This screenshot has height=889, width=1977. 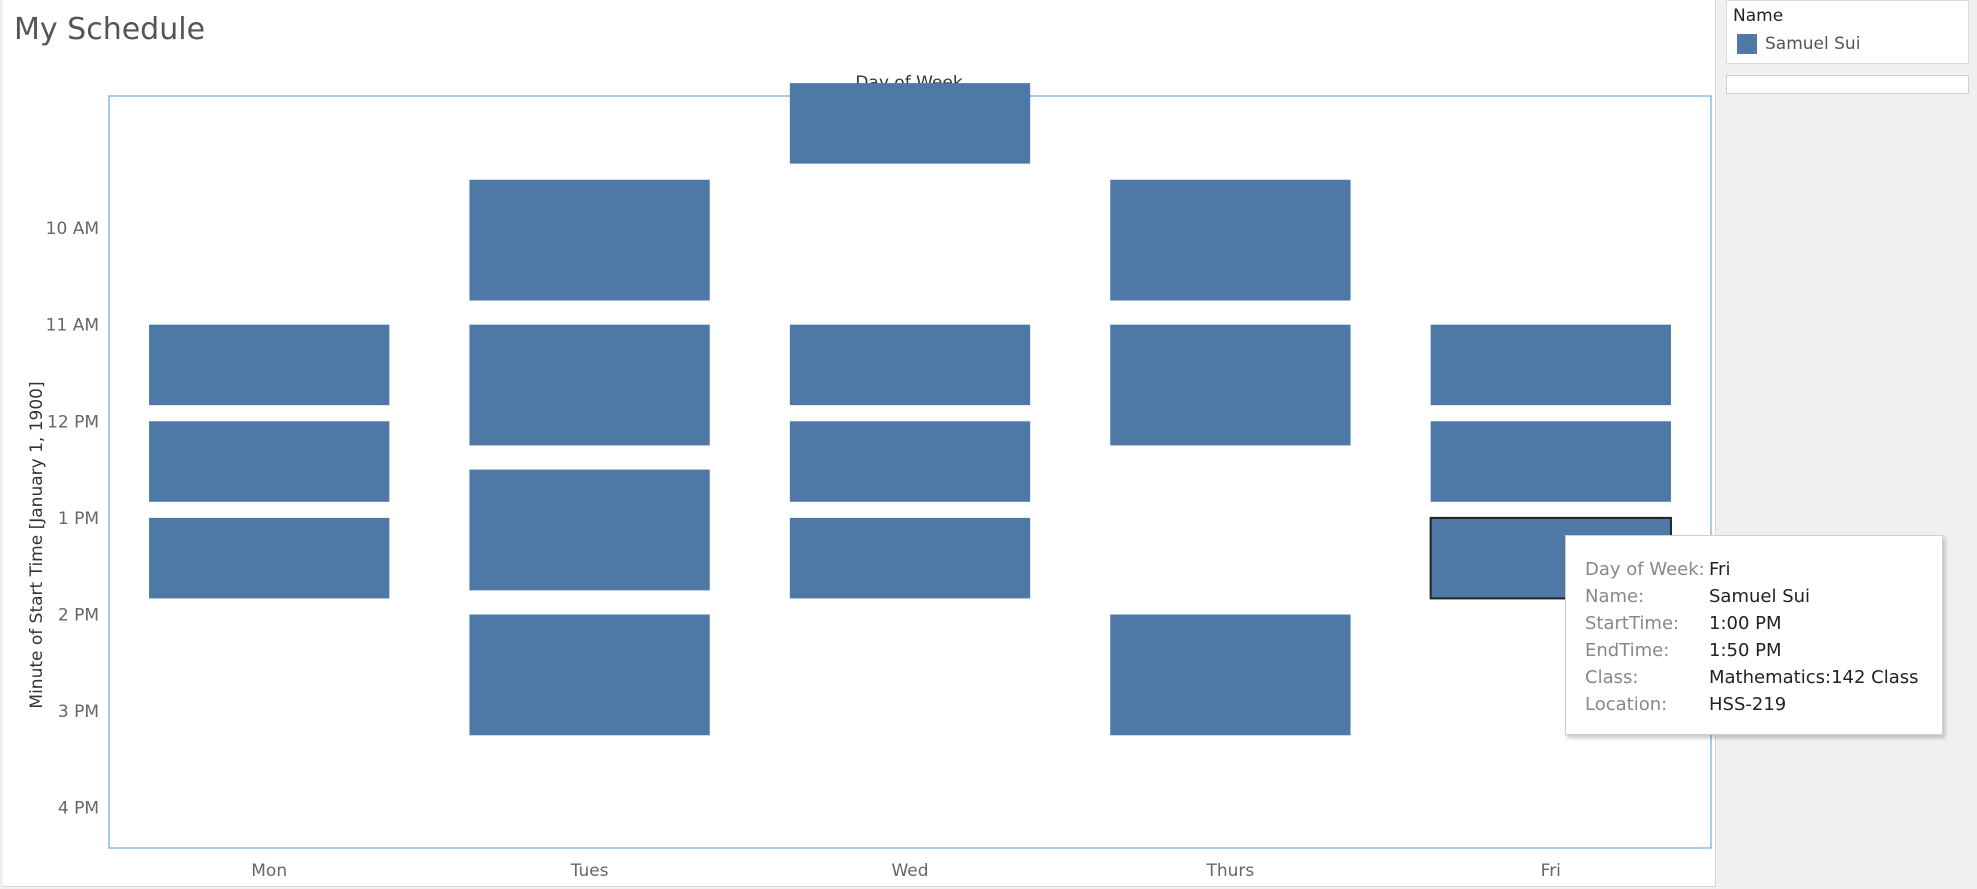 I want to click on legend-panel: Name Samuel Sui, so click(x=1847, y=32).